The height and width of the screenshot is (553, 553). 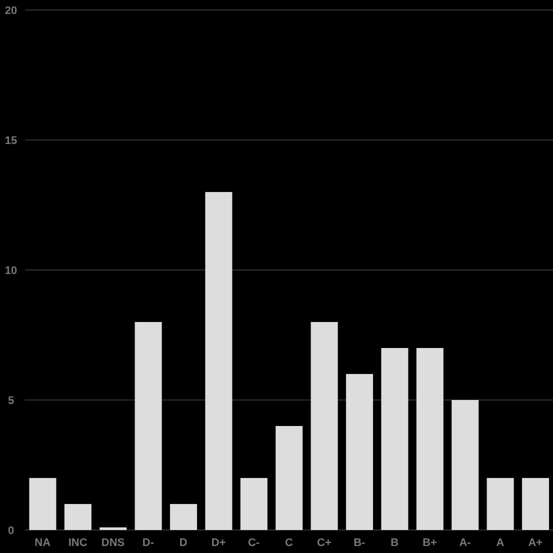 I want to click on x-tick-label: A, so click(x=500, y=542).